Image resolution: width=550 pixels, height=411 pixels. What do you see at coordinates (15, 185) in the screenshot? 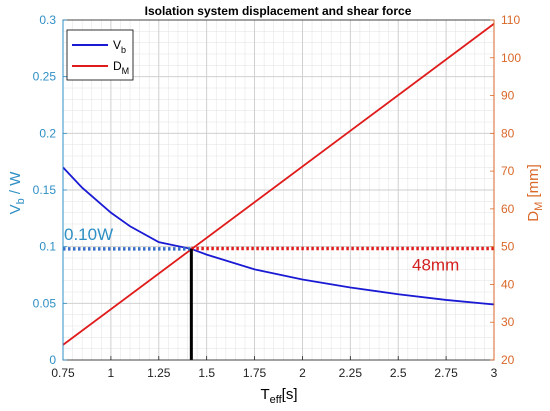
I see `y-axis-left-label-suffix: / W` at bounding box center [15, 185].